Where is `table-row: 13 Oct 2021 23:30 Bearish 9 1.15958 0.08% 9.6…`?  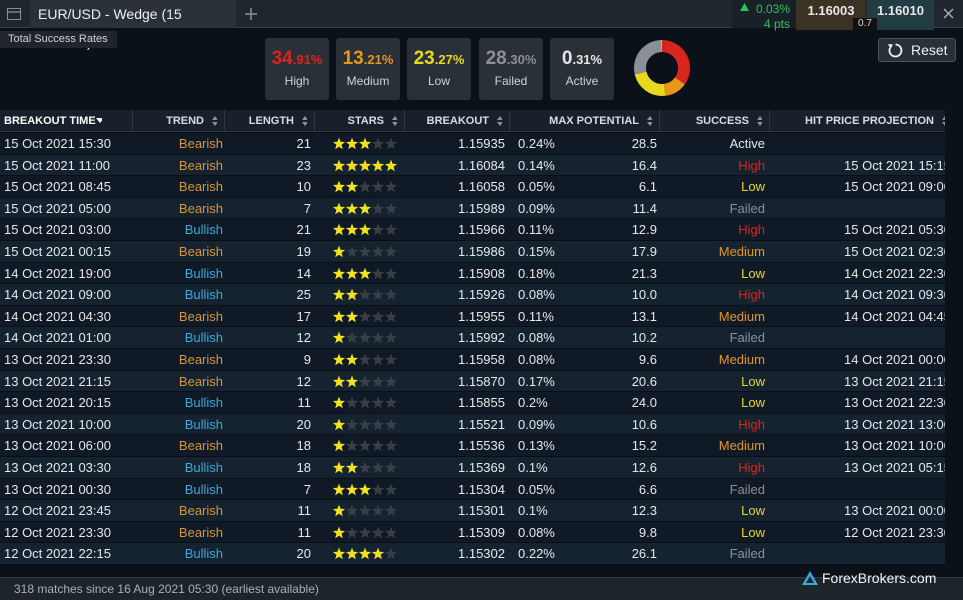
table-row: 13 Oct 2021 23:30 Bearish 9 1.15958 0.08% 9.6… is located at coordinates (472, 360).